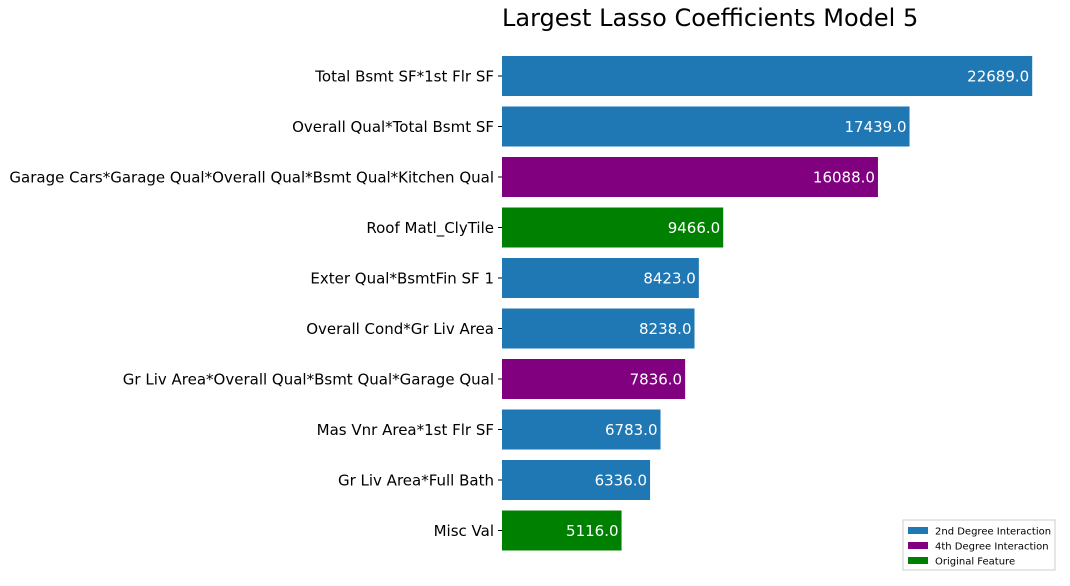 The image size is (1070, 586). Describe the element at coordinates (993, 532) in the screenshot. I see `legend-label: 2nd Degree Interaction` at that location.